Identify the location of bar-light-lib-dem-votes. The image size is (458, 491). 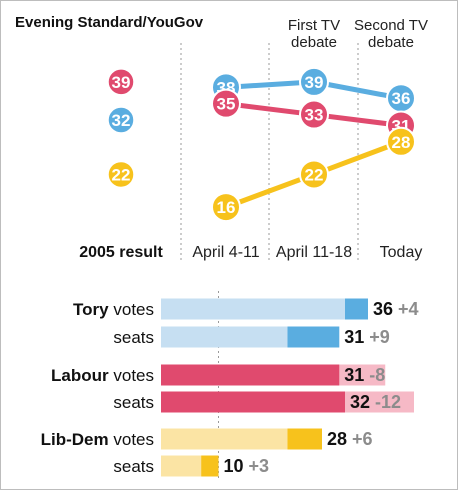
(241, 439).